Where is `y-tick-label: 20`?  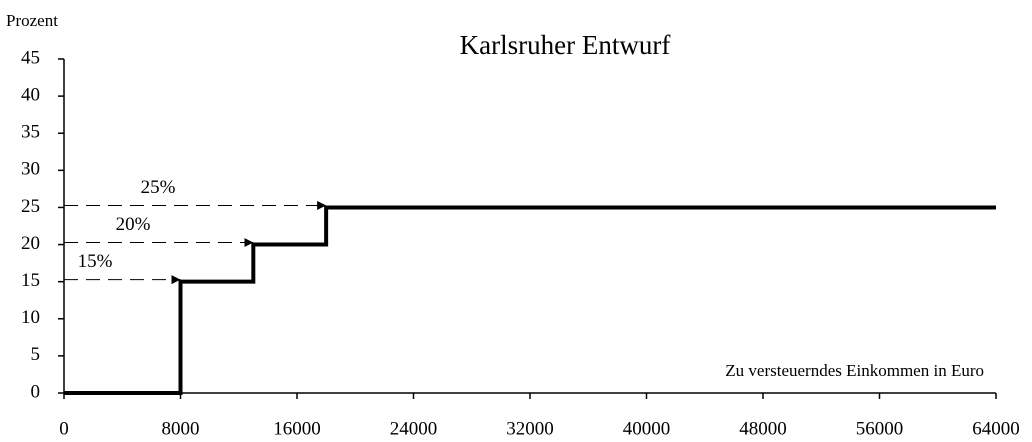
y-tick-label: 20 is located at coordinates (30, 243).